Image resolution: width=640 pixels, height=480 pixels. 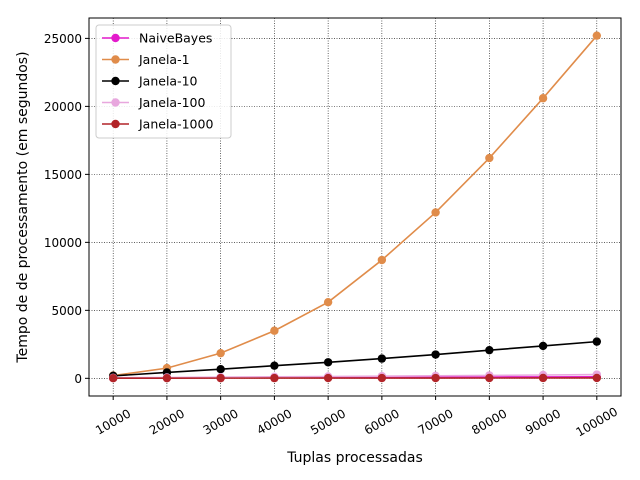 What do you see at coordinates (221, 421) in the screenshot?
I see `x-tick-label: 30000` at bounding box center [221, 421].